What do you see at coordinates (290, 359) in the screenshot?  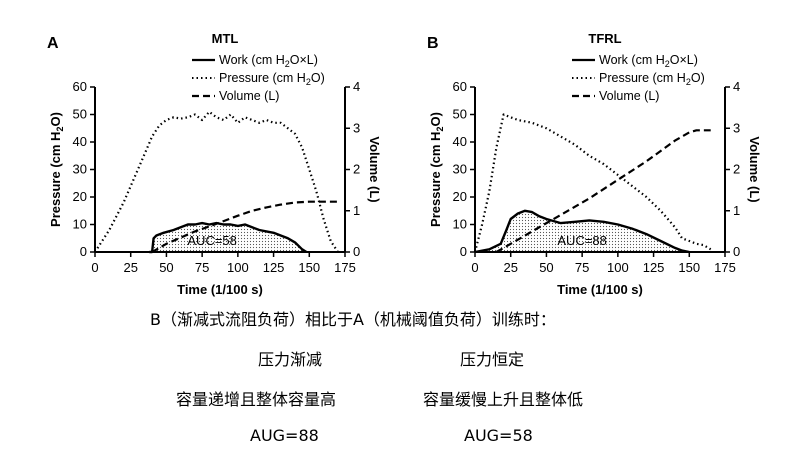 I see `summary-row1-left: 压力渐减` at bounding box center [290, 359].